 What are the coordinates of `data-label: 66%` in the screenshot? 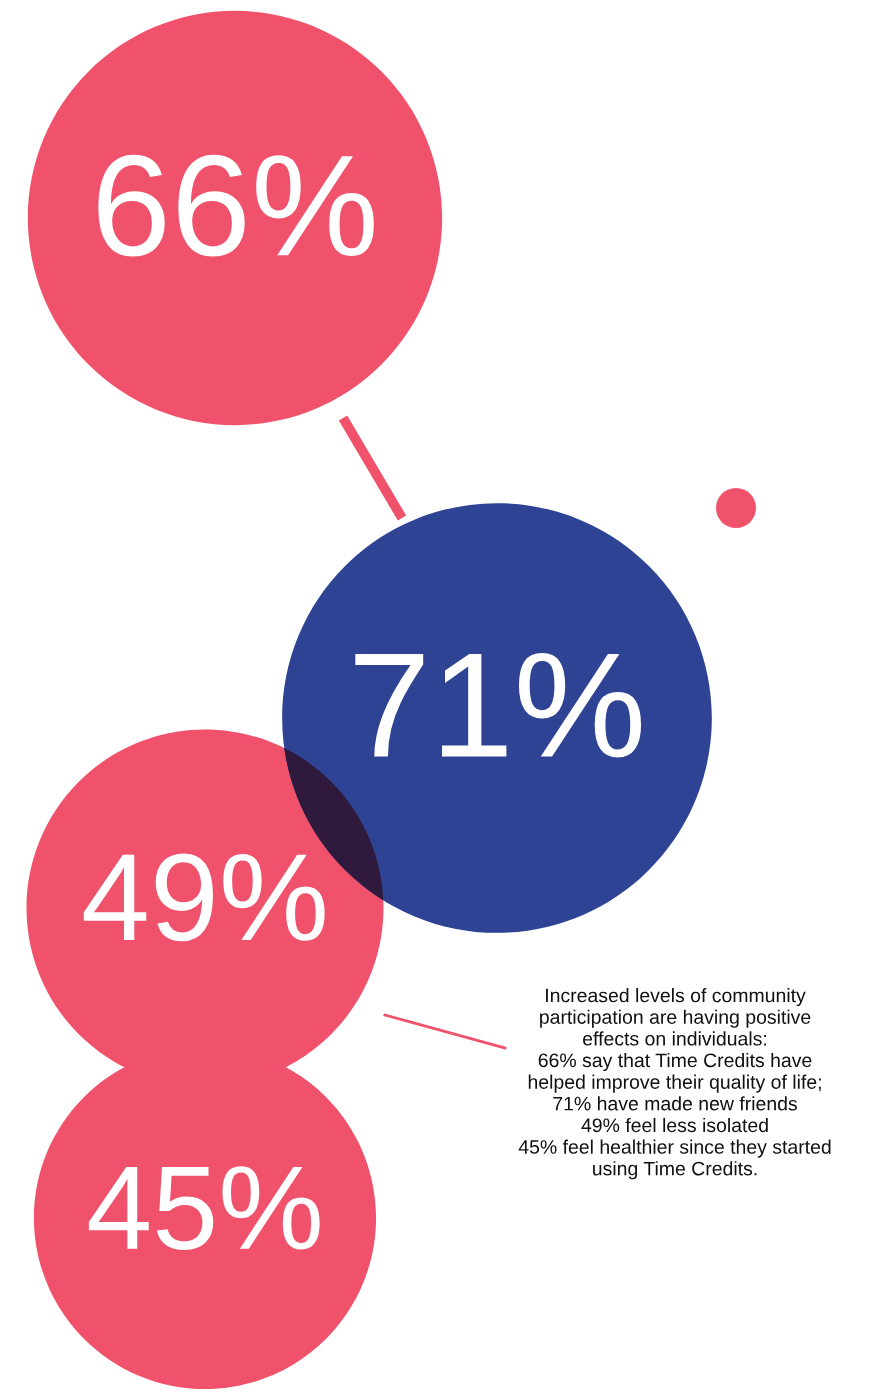 It's located at (236, 205).